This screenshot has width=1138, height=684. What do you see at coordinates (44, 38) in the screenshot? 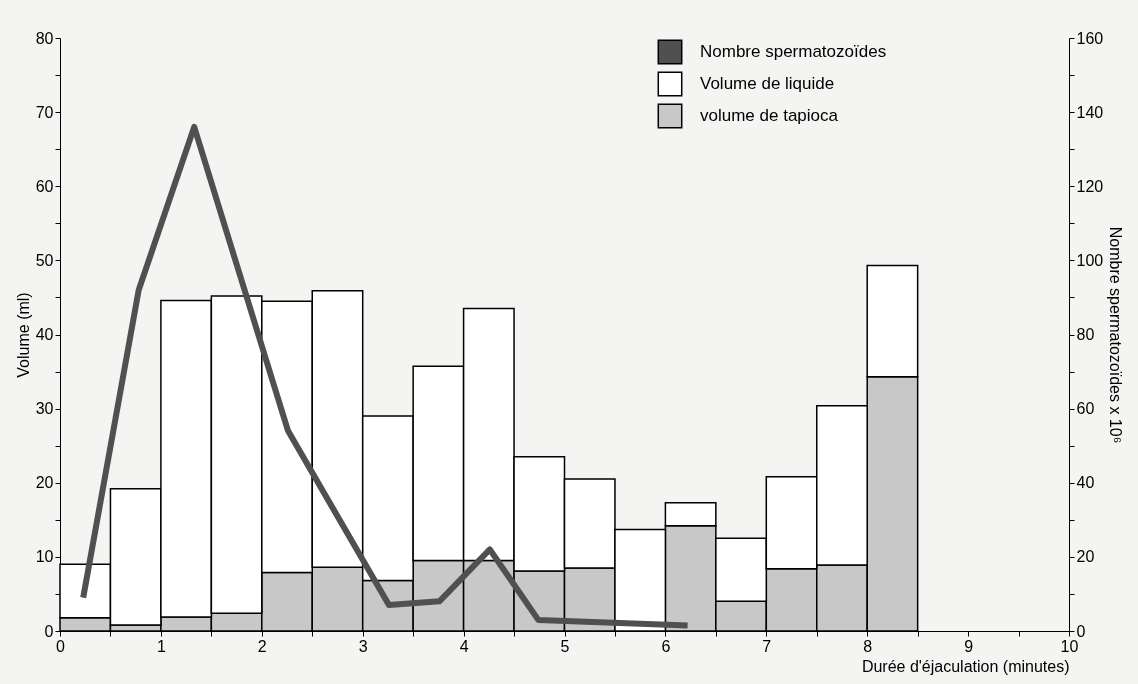
I see `y-tick-label: 80` at bounding box center [44, 38].